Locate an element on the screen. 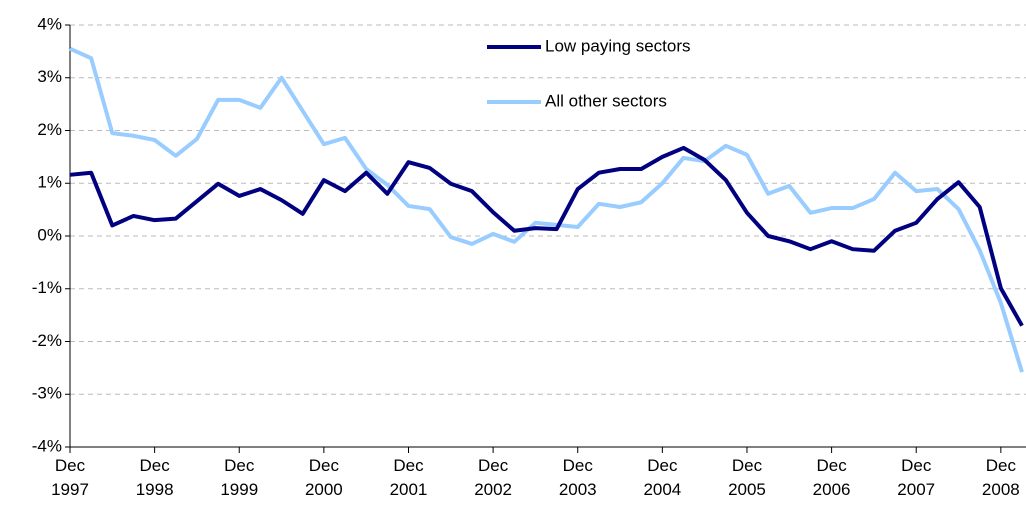 Image resolution: width=1026 pixels, height=518 pixels. y-tick-label: 1% is located at coordinates (49, 182).